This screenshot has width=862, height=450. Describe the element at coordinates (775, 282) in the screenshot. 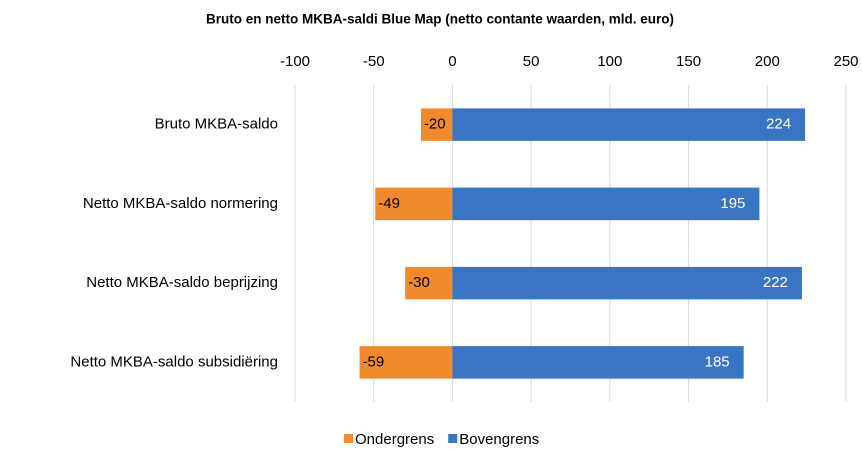

I see `data-label: 222` at that location.